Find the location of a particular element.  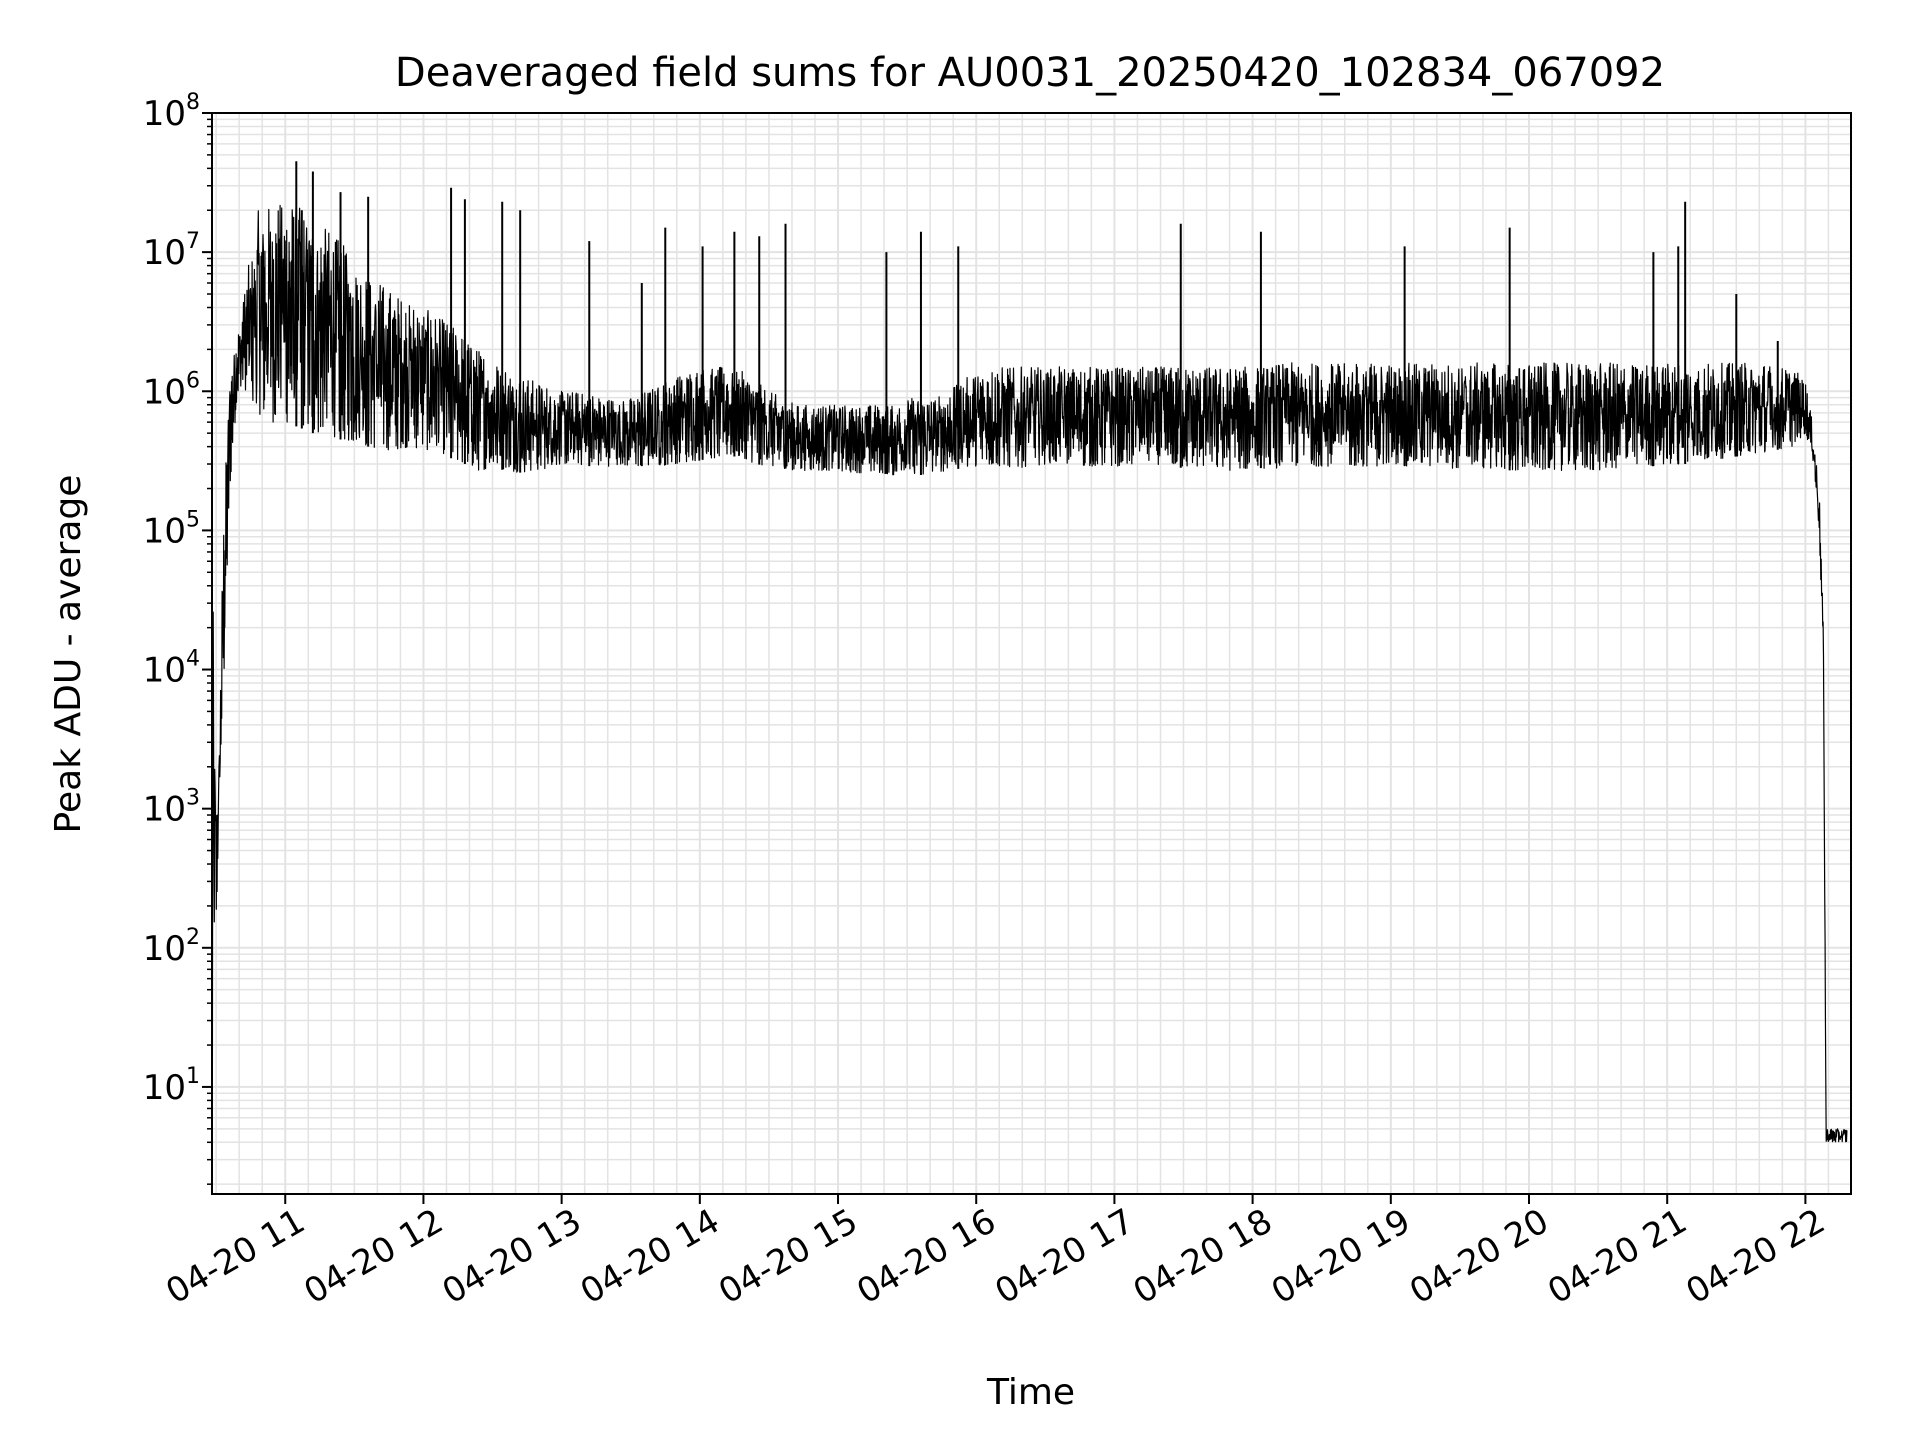

y-tick-label: 10⁷ is located at coordinates (171, 251).